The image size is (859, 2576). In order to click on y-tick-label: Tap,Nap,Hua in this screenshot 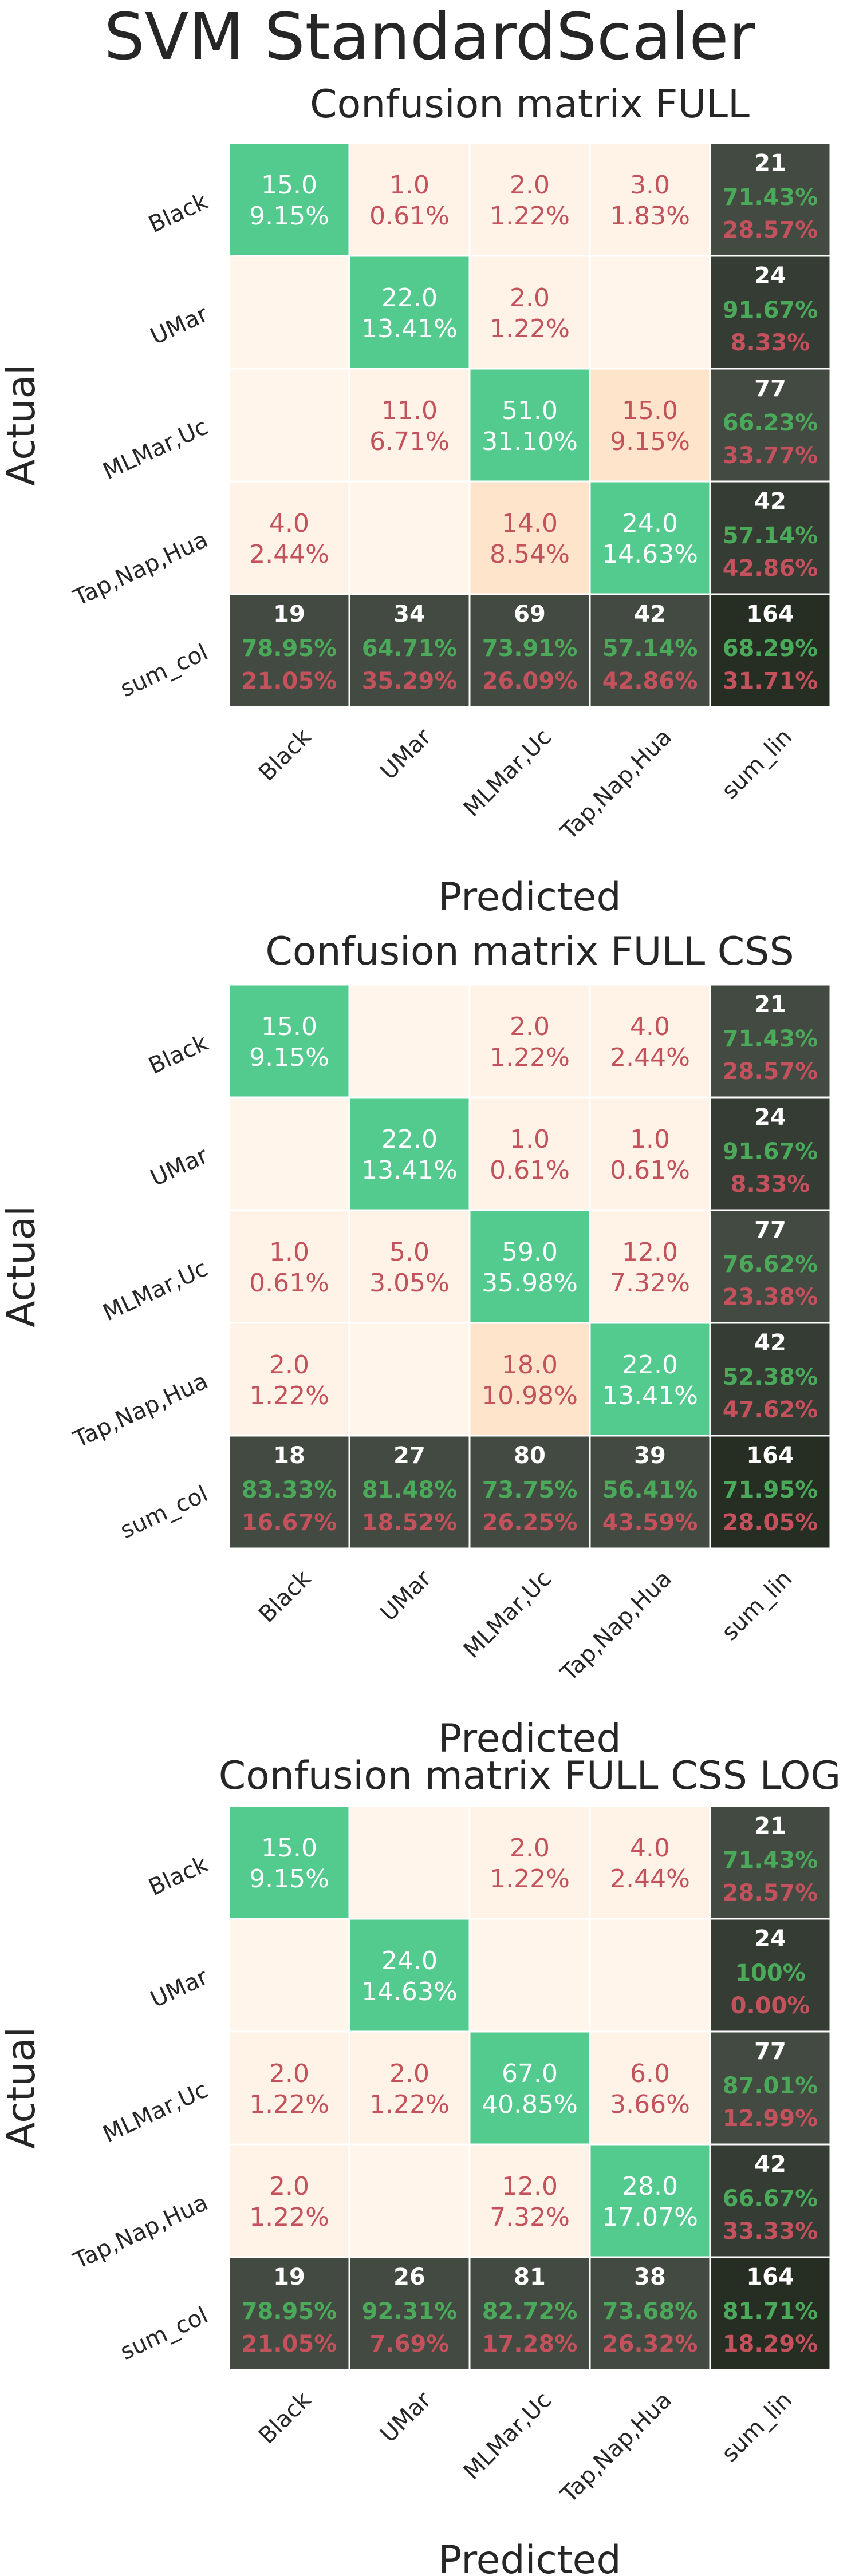, I will do `click(140, 2232)`.